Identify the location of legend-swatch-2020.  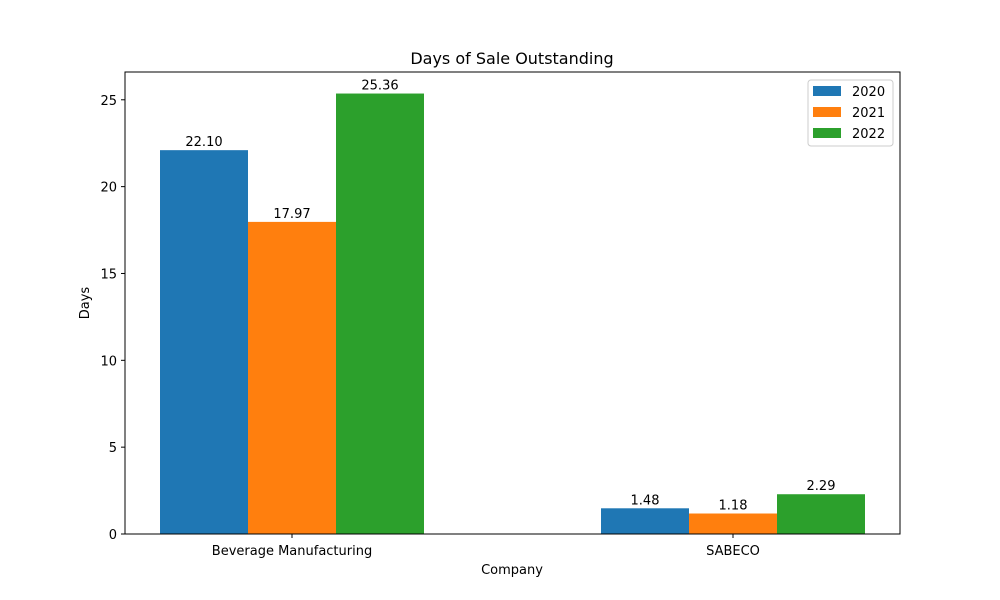
(827, 91).